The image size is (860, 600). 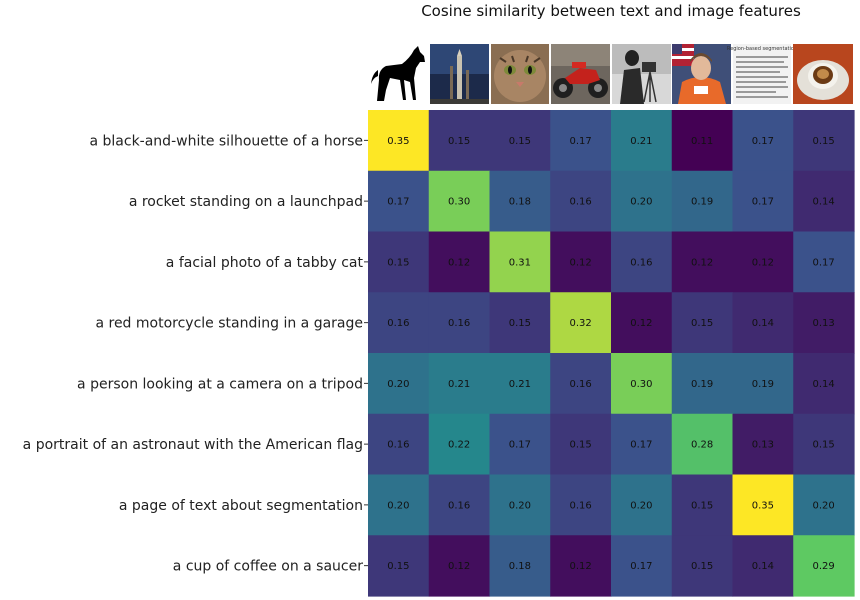 What do you see at coordinates (823, 74) in the screenshot?
I see `thumbnail-coffee` at bounding box center [823, 74].